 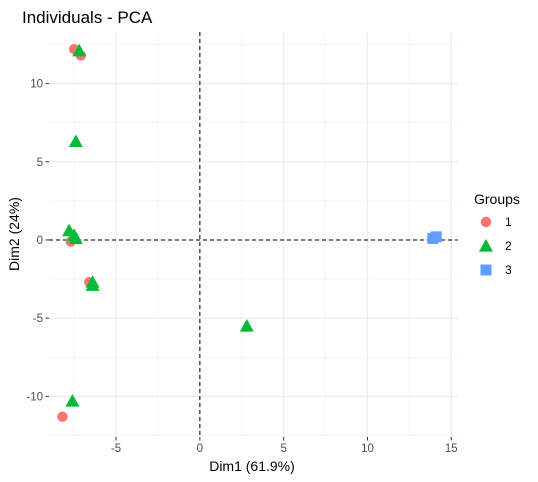 What do you see at coordinates (508, 246) in the screenshot?
I see `legend-label-group-2: 2` at bounding box center [508, 246].